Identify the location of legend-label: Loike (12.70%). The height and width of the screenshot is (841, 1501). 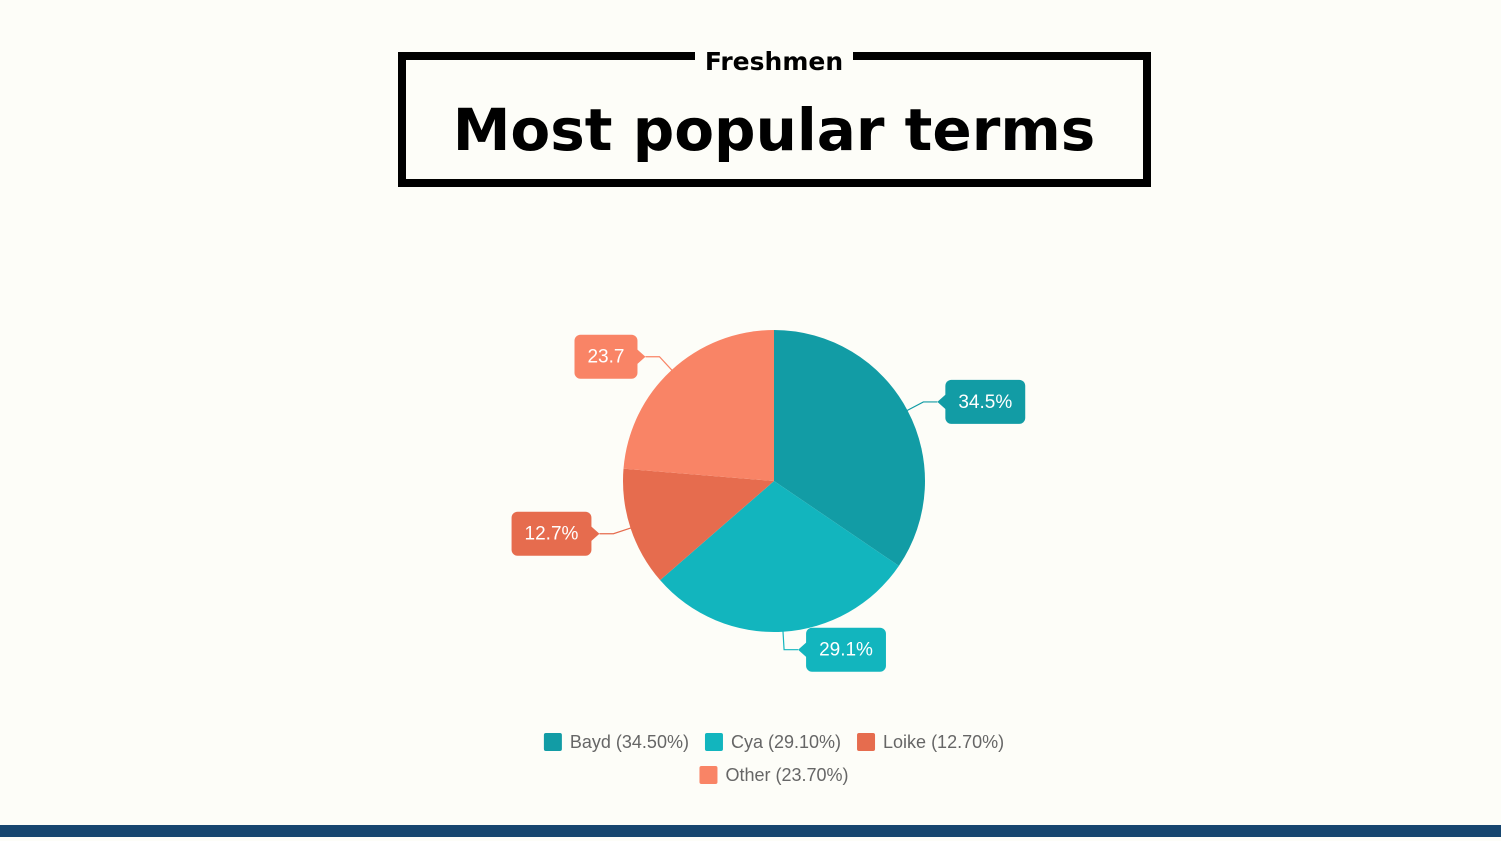
(943, 742).